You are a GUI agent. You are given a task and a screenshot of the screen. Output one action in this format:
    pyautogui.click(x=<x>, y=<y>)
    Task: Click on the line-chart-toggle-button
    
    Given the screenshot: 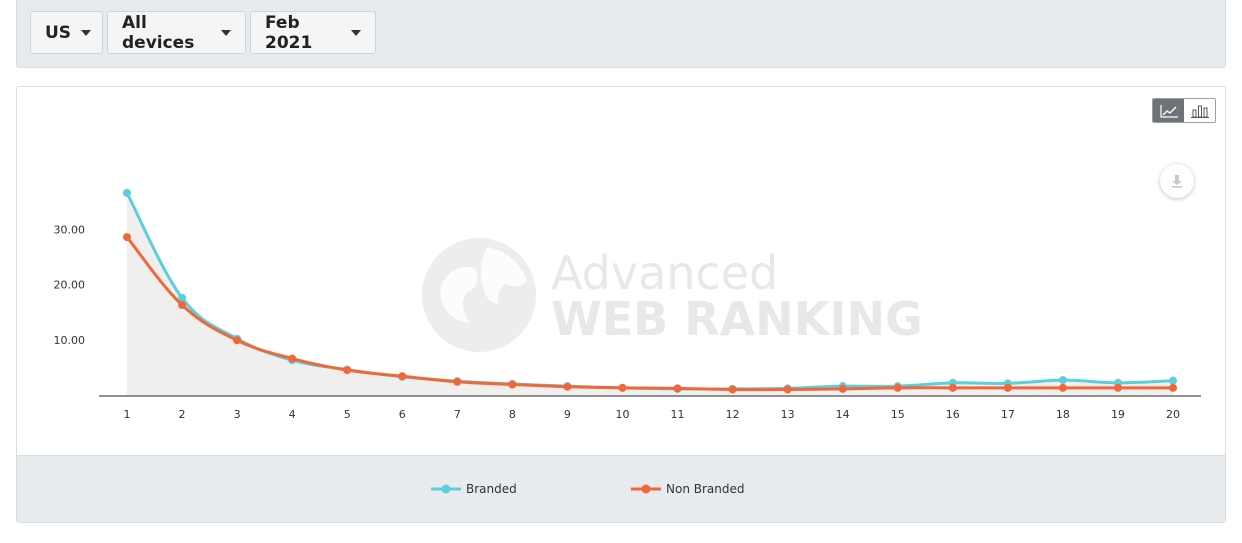 What is the action you would take?
    pyautogui.click(x=1168, y=110)
    